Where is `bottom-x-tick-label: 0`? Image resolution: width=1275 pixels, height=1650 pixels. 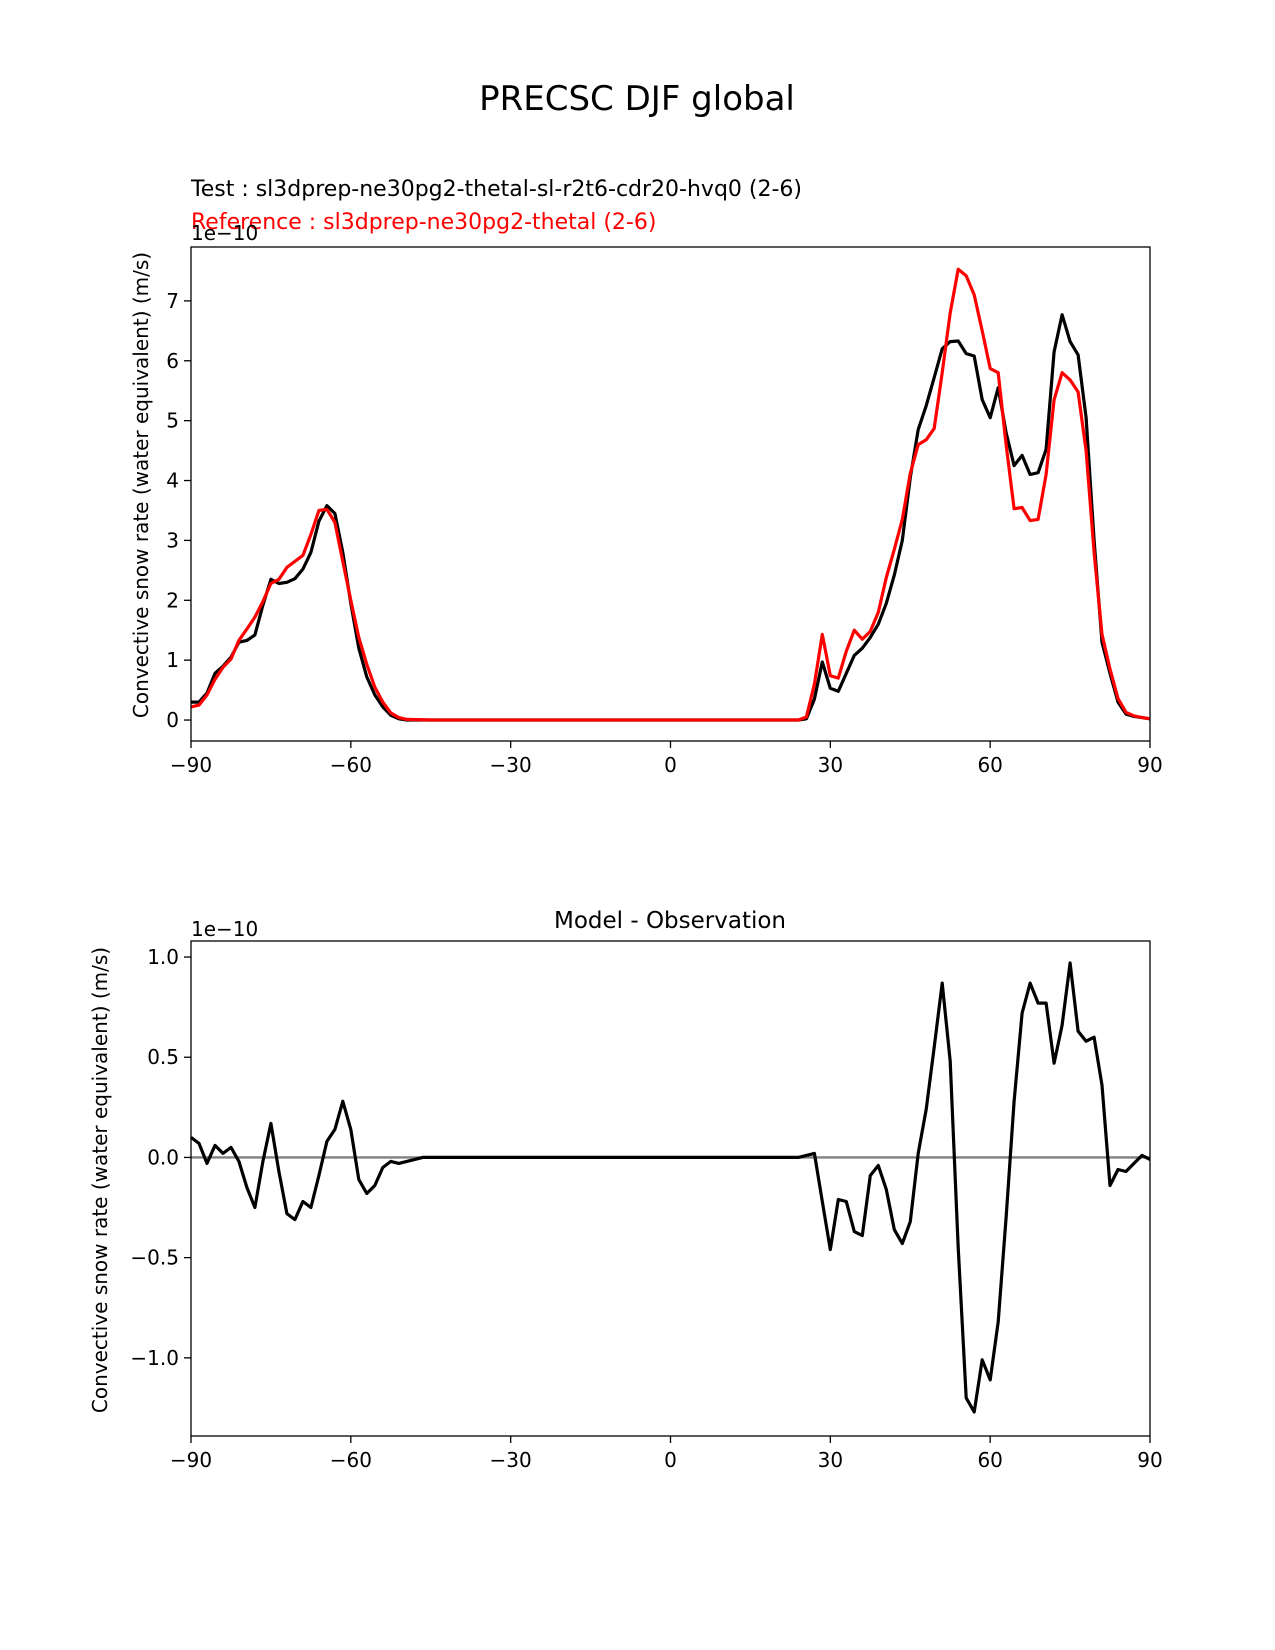
bottom-x-tick-label: 0 is located at coordinates (670, 1460).